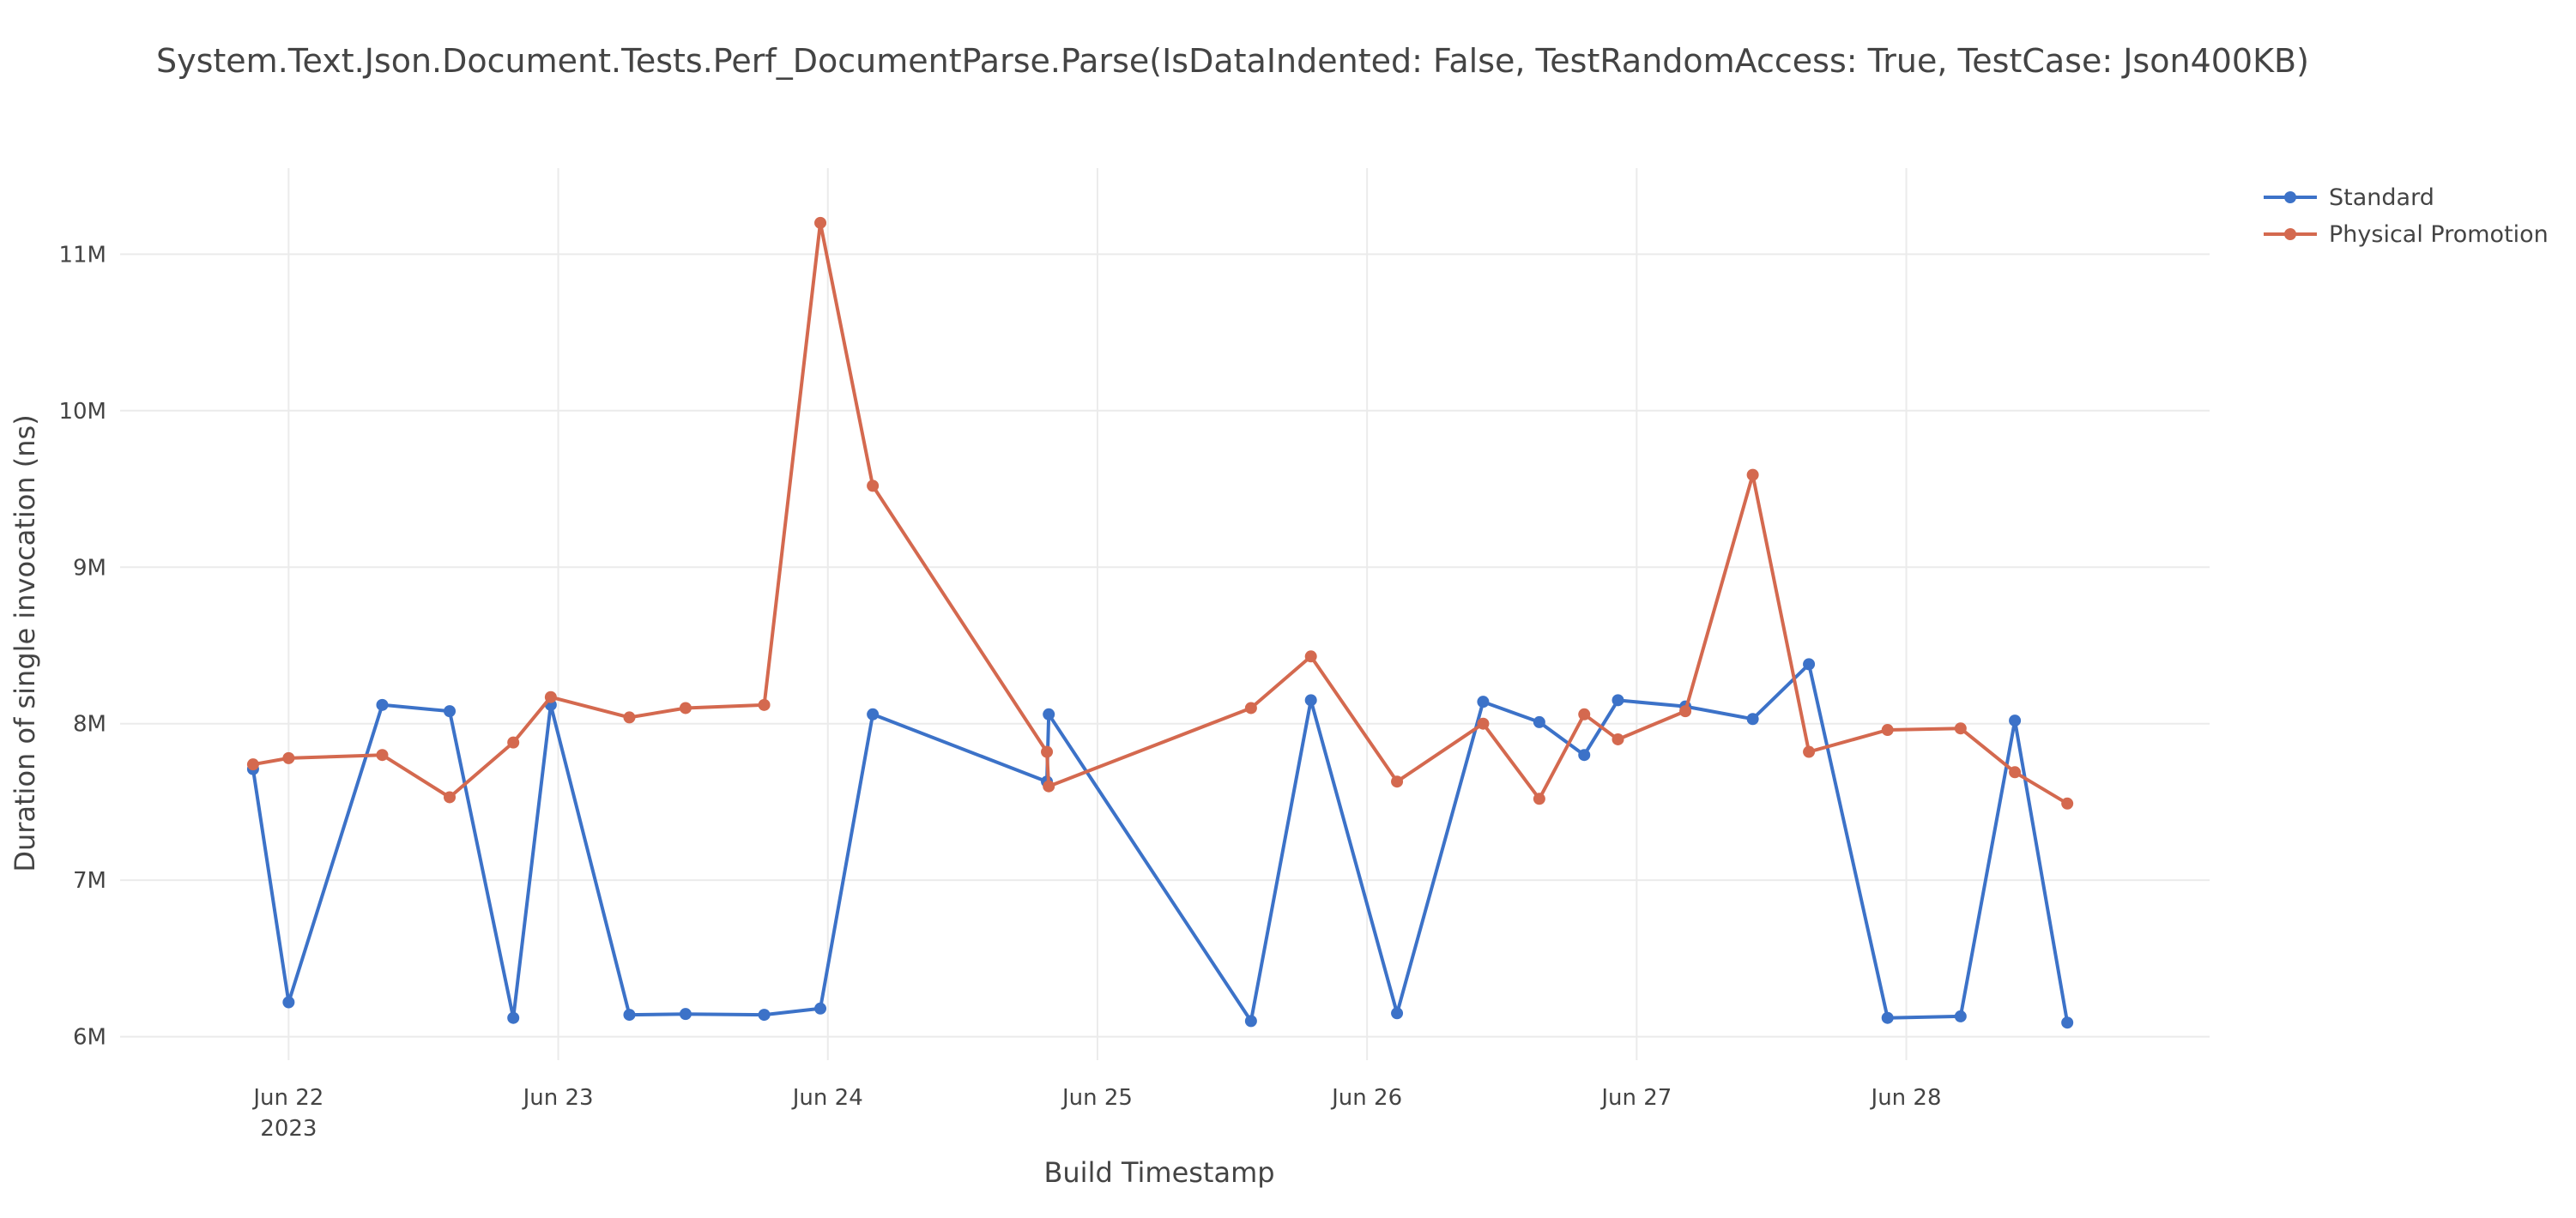  Describe the element at coordinates (89, 881) in the screenshot. I see `y-tick-label: 7M` at that location.